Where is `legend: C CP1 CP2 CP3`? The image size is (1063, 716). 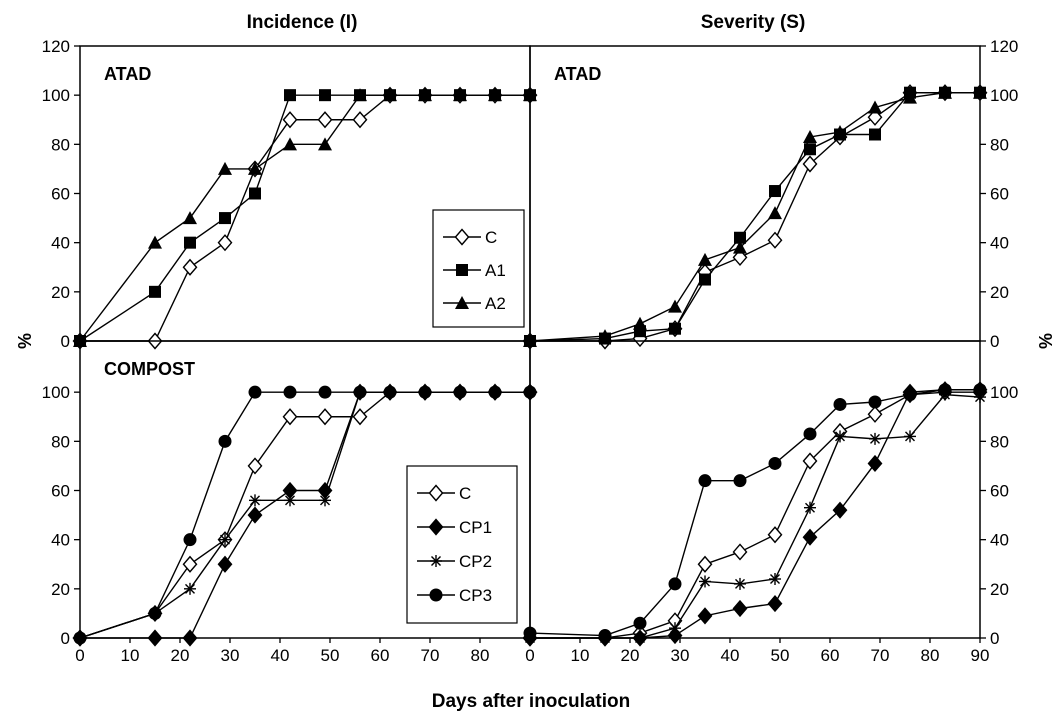 legend: C CP1 CP2 CP3 is located at coordinates (462, 544).